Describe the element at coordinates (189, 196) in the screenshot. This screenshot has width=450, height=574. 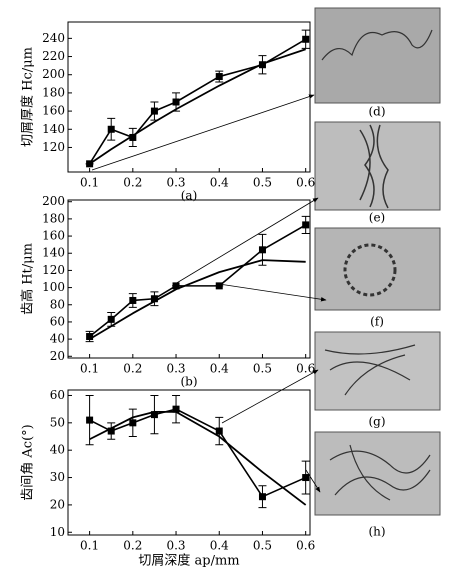
I see `panel-label: (a)` at that location.